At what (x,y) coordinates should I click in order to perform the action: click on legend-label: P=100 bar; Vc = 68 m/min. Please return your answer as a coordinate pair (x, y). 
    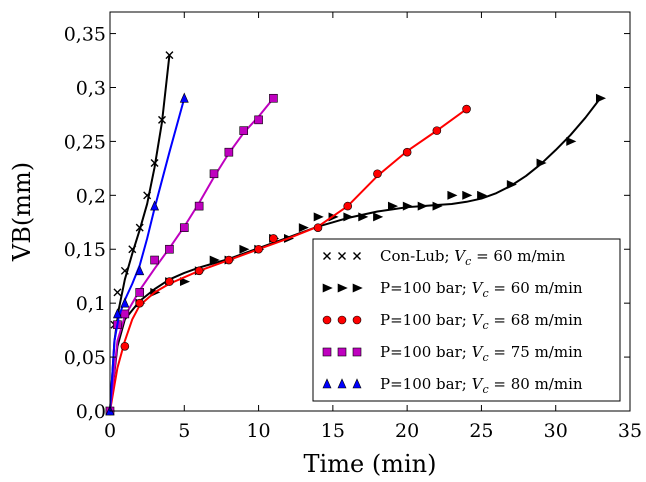
    Looking at the image, I should click on (481, 321).